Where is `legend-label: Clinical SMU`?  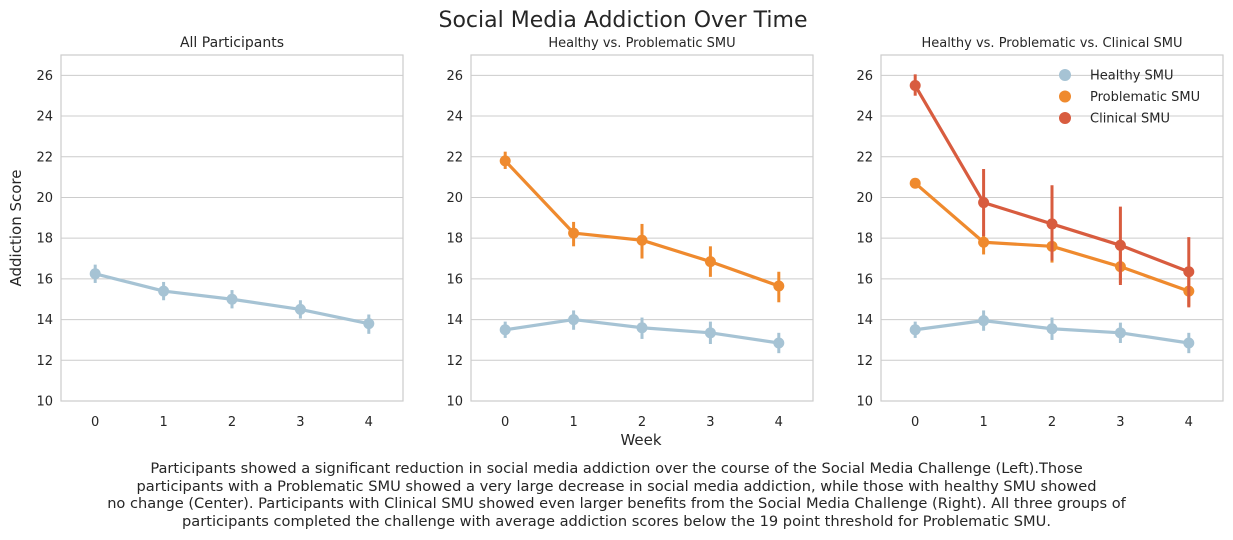 legend-label: Clinical SMU is located at coordinates (1130, 119).